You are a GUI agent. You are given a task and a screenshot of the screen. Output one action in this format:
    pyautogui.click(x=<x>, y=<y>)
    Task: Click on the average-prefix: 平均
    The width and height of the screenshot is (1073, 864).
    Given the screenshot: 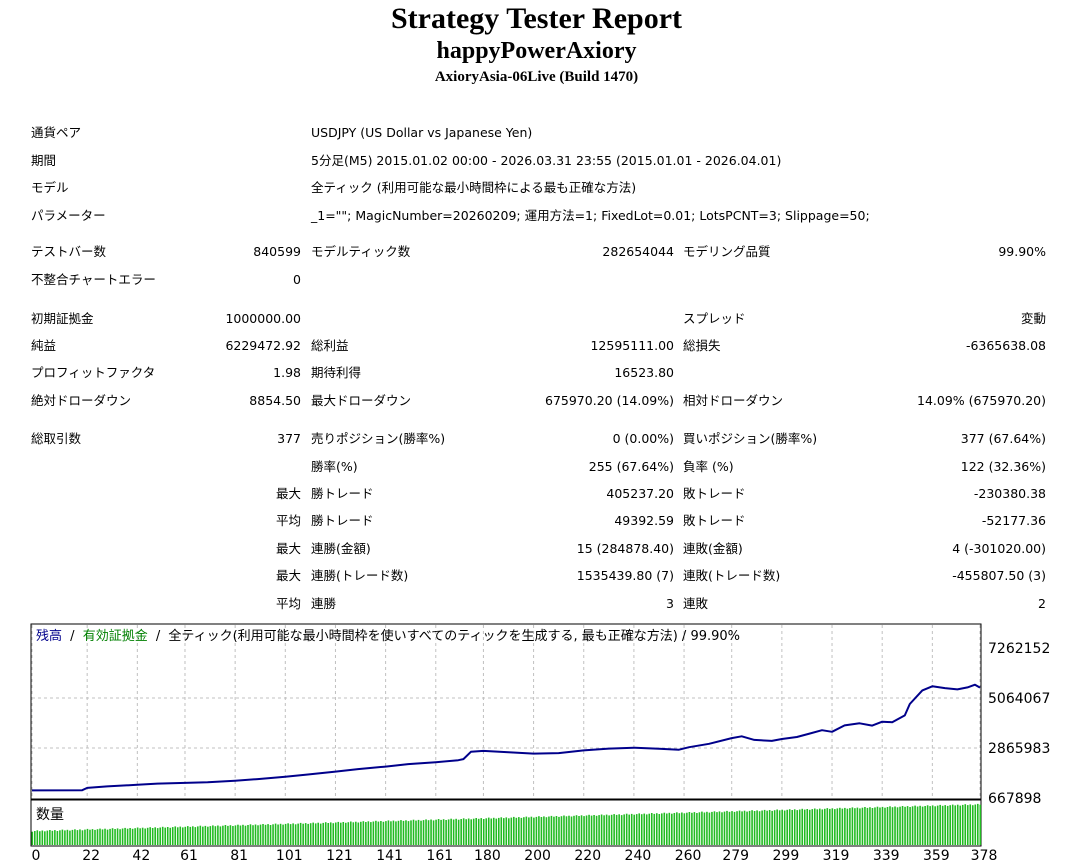 What is the action you would take?
    pyautogui.click(x=288, y=520)
    